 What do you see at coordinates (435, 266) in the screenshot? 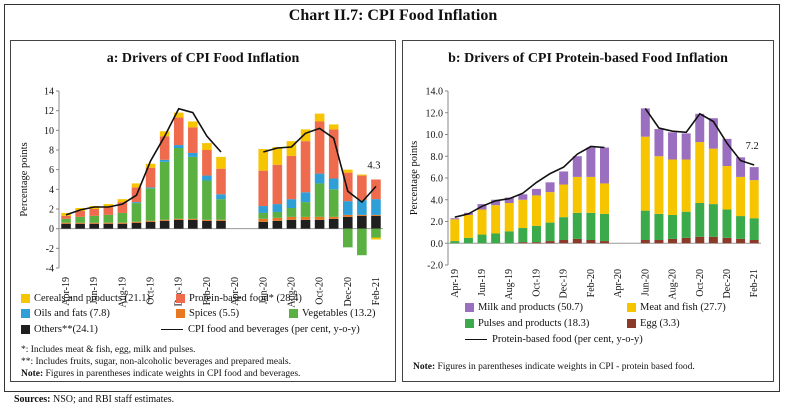
I see `y-tick-label: -2.0` at bounding box center [435, 266].